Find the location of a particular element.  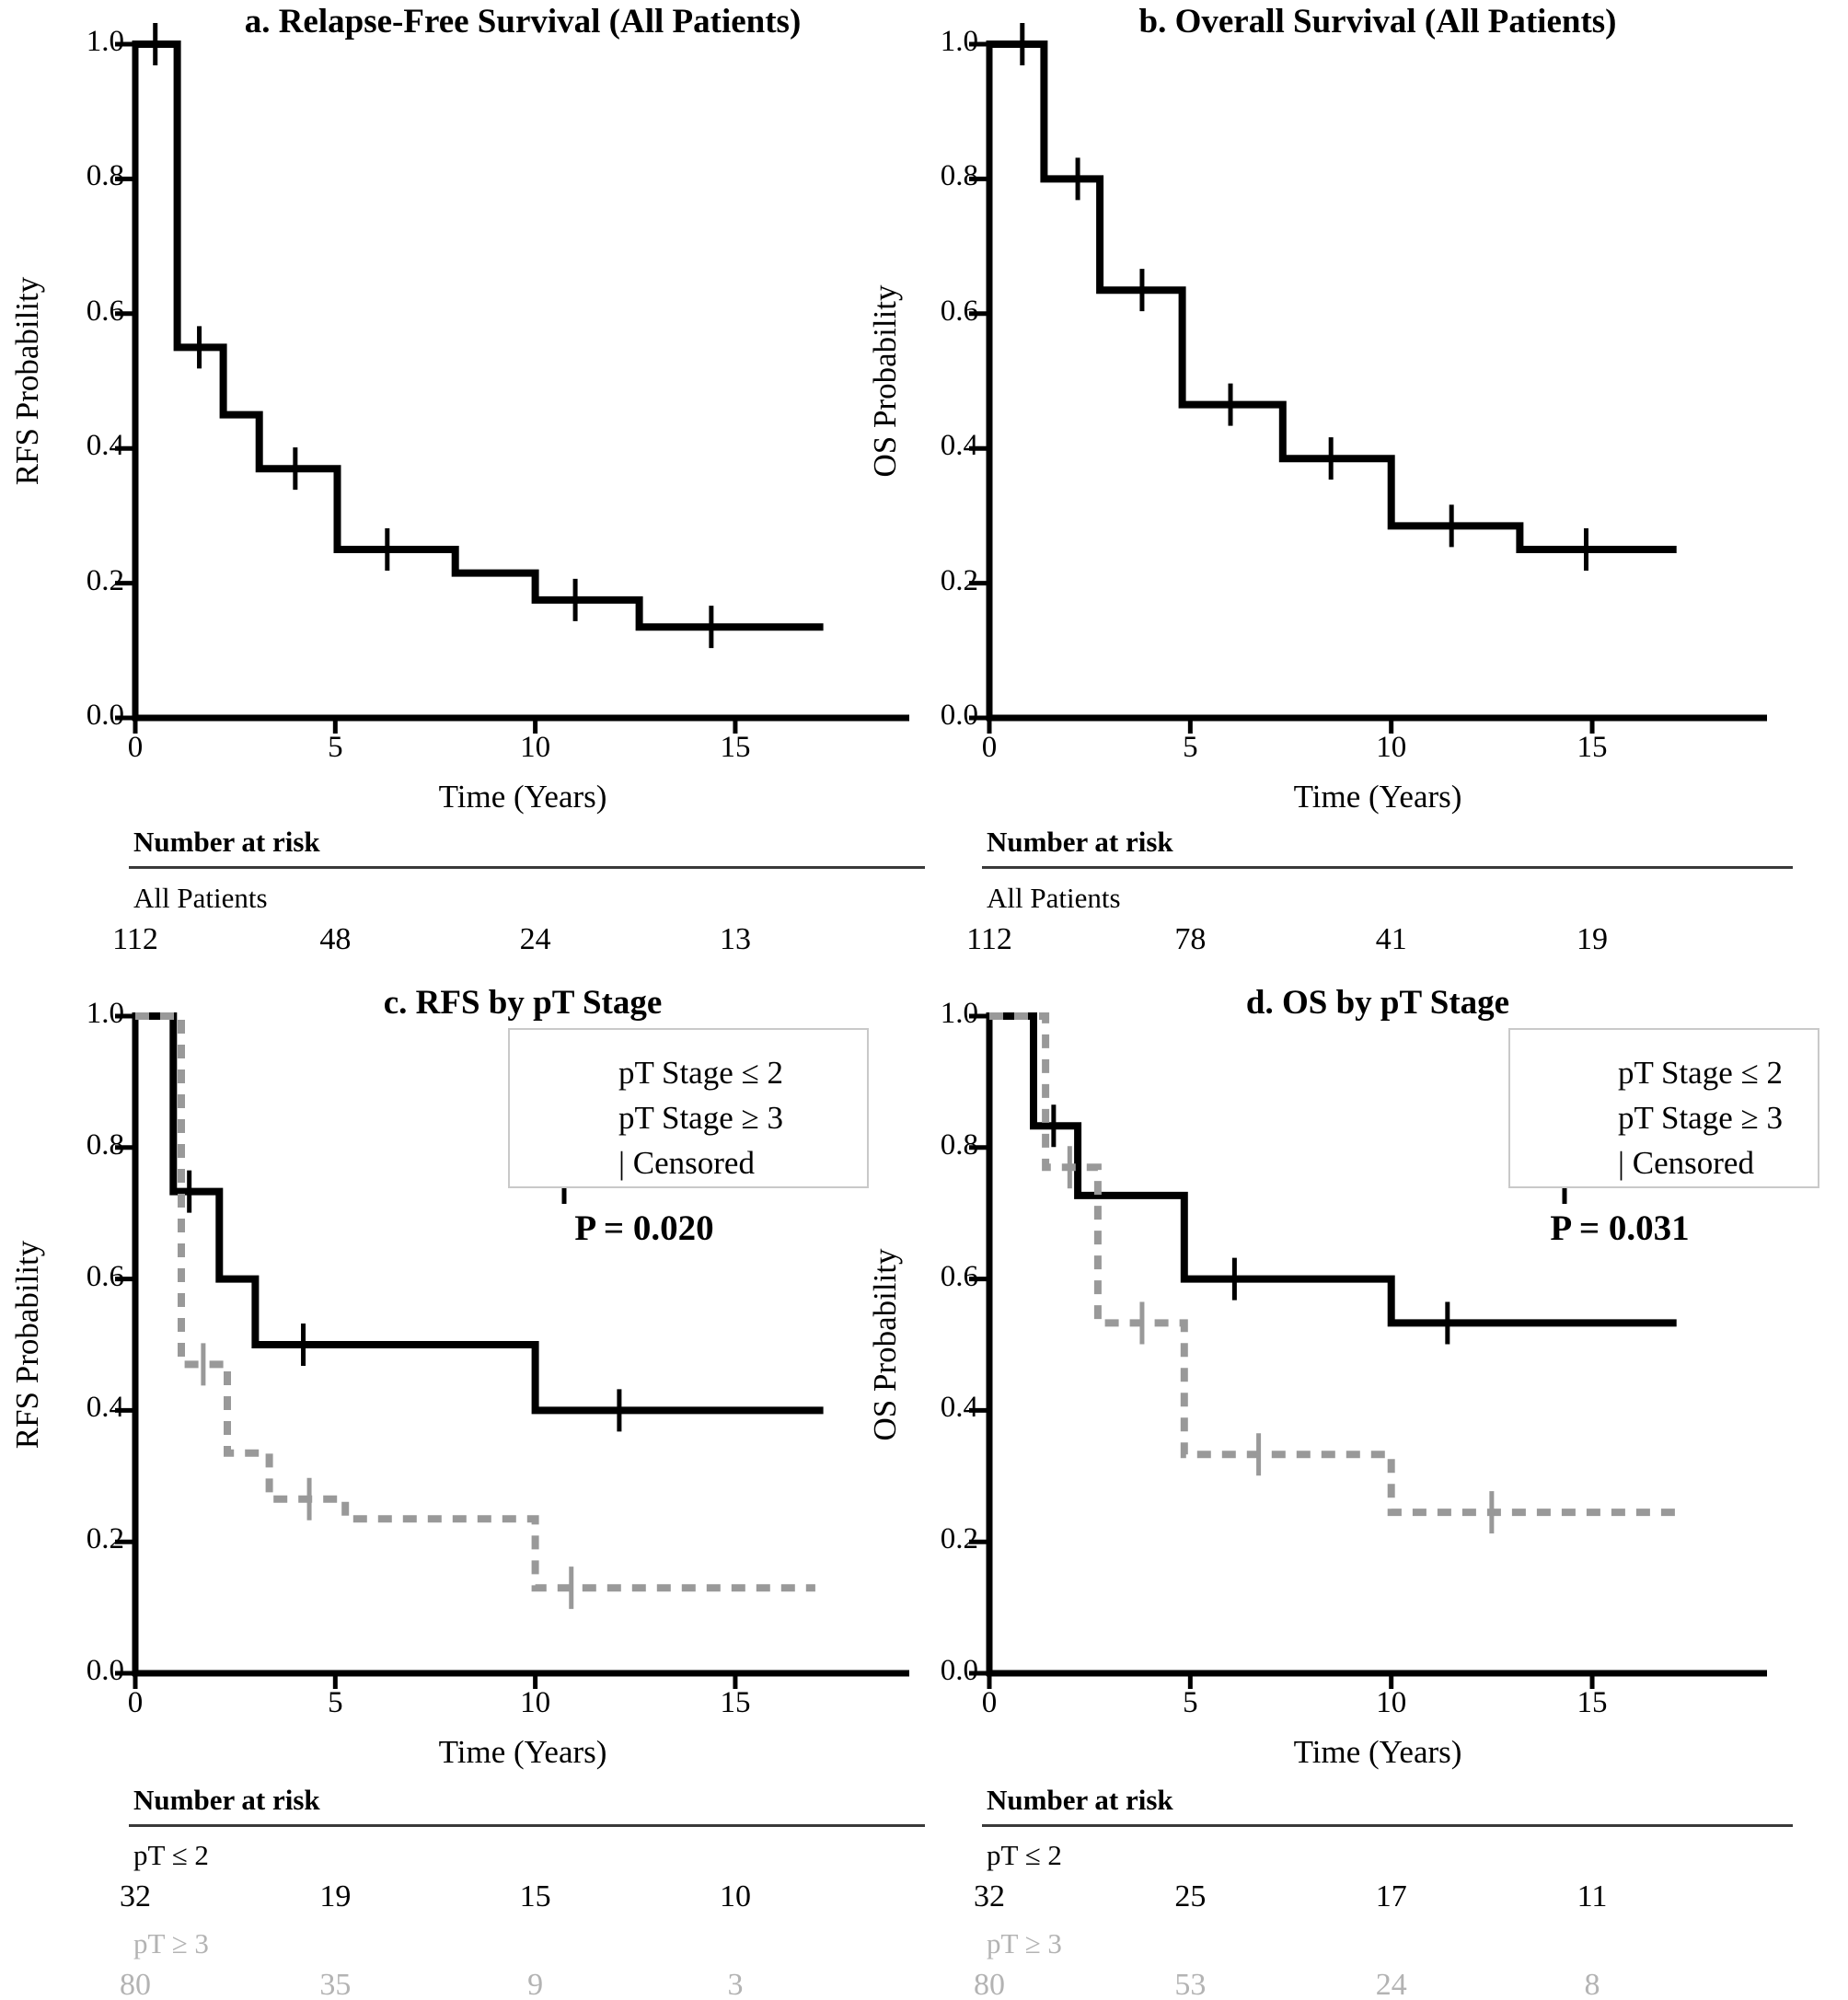

risk-count: 13 is located at coordinates (735, 939).